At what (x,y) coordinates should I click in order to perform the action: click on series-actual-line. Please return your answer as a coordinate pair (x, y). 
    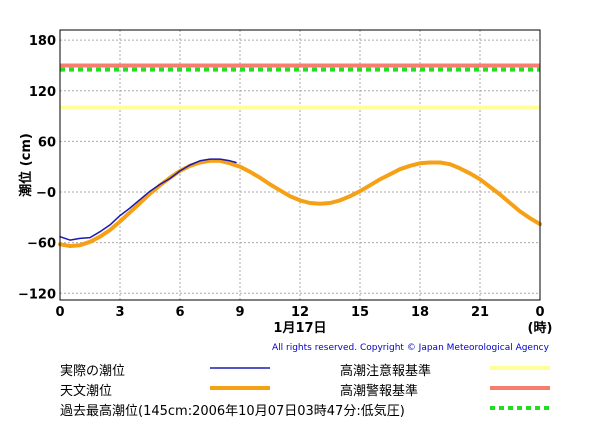
    Looking at the image, I should click on (148, 199).